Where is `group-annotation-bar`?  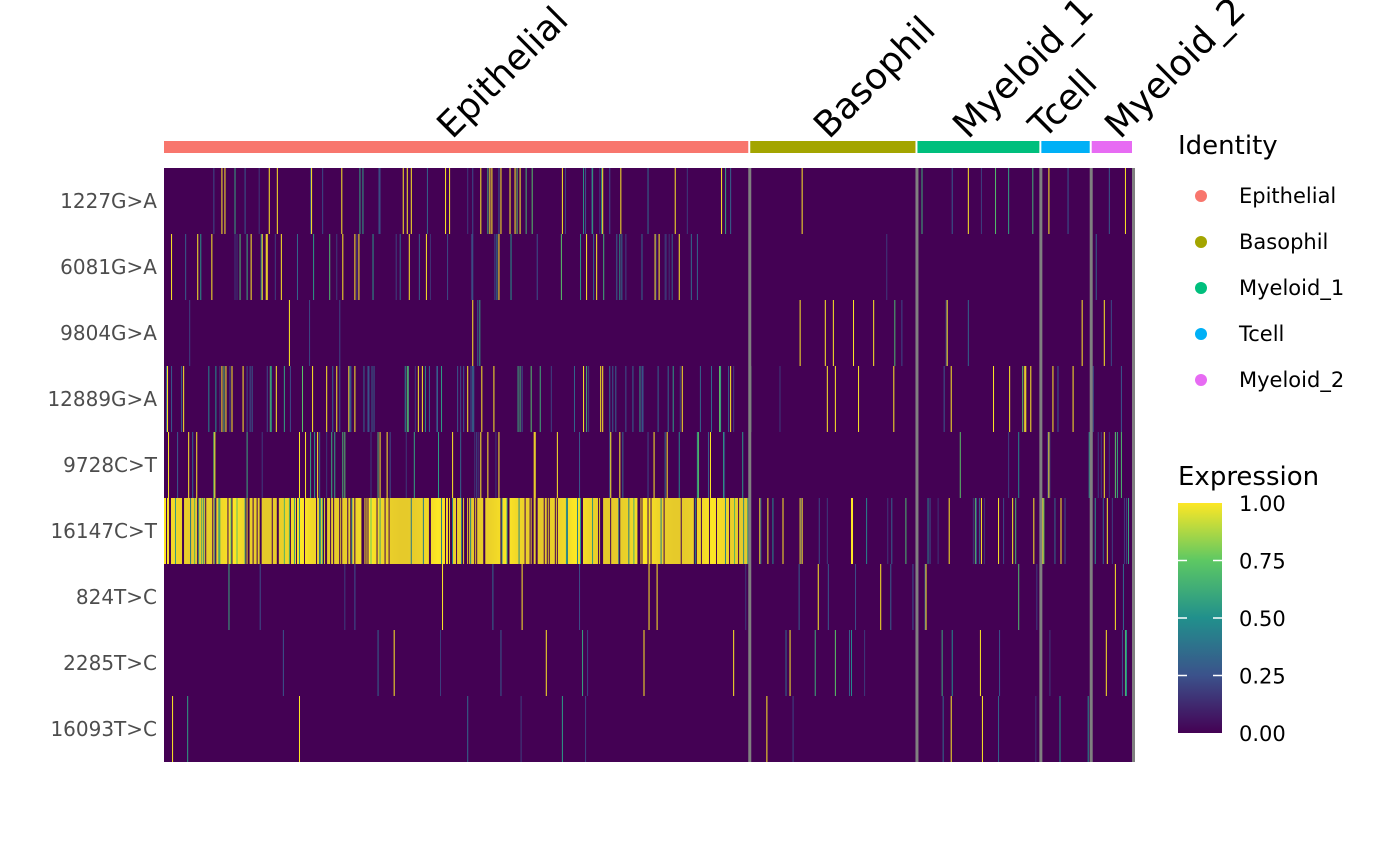
group-annotation-bar is located at coordinates (648, 147).